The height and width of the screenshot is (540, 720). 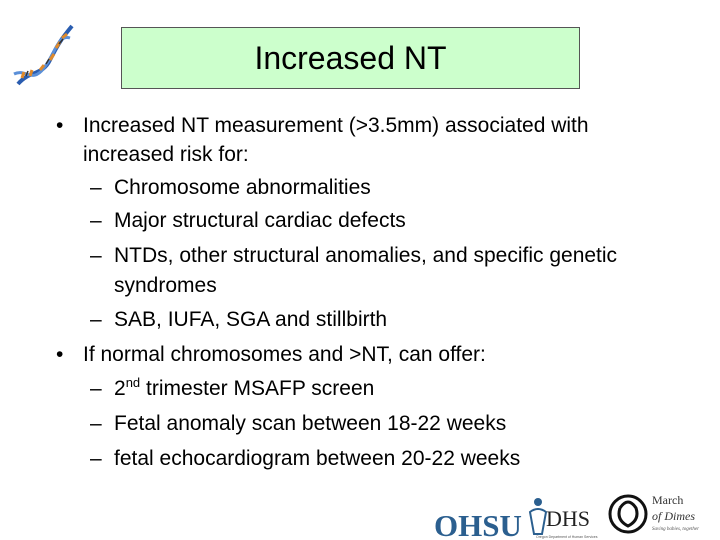 I want to click on dhs-logo: DHS, so click(x=568, y=518).